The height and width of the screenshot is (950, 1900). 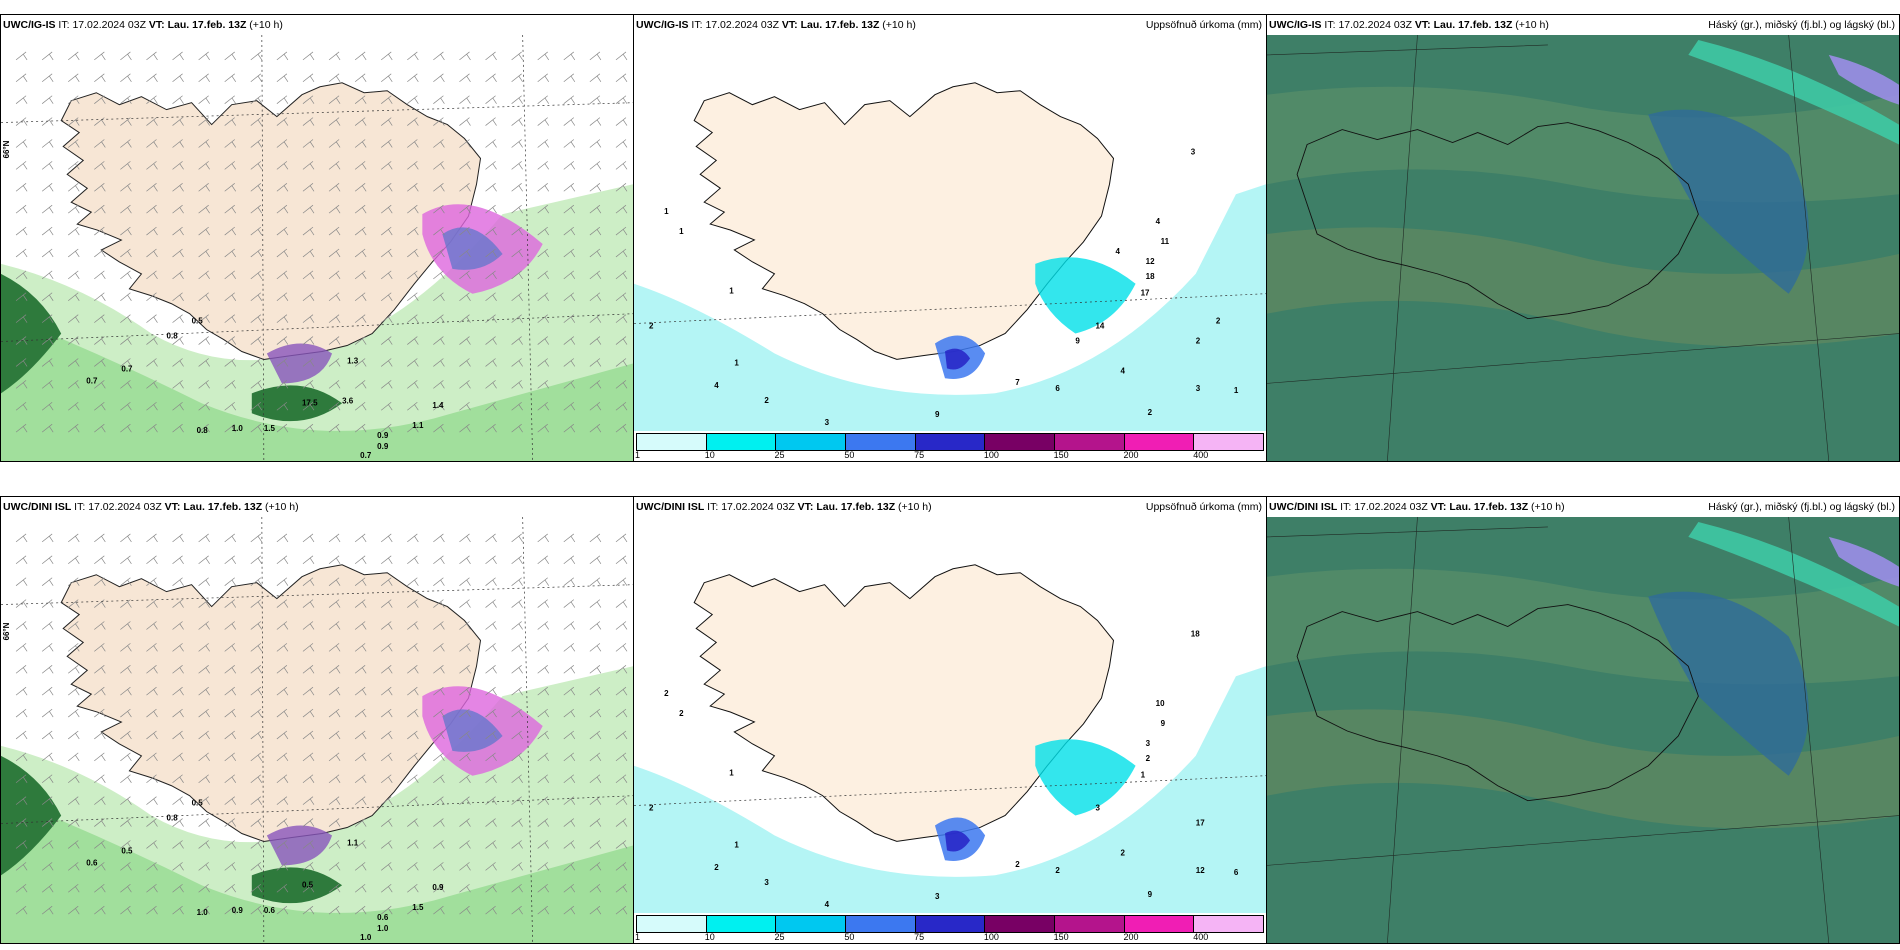 What do you see at coordinates (1200, 822) in the screenshot?
I see `precip-value-label: 17` at bounding box center [1200, 822].